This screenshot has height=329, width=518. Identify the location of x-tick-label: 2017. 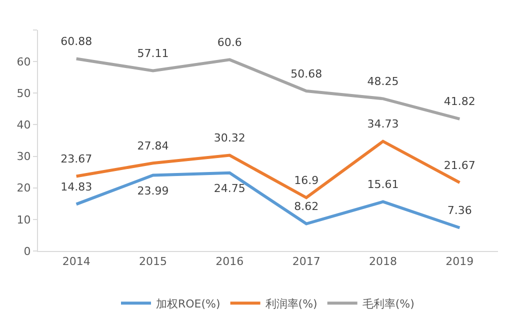
(306, 261).